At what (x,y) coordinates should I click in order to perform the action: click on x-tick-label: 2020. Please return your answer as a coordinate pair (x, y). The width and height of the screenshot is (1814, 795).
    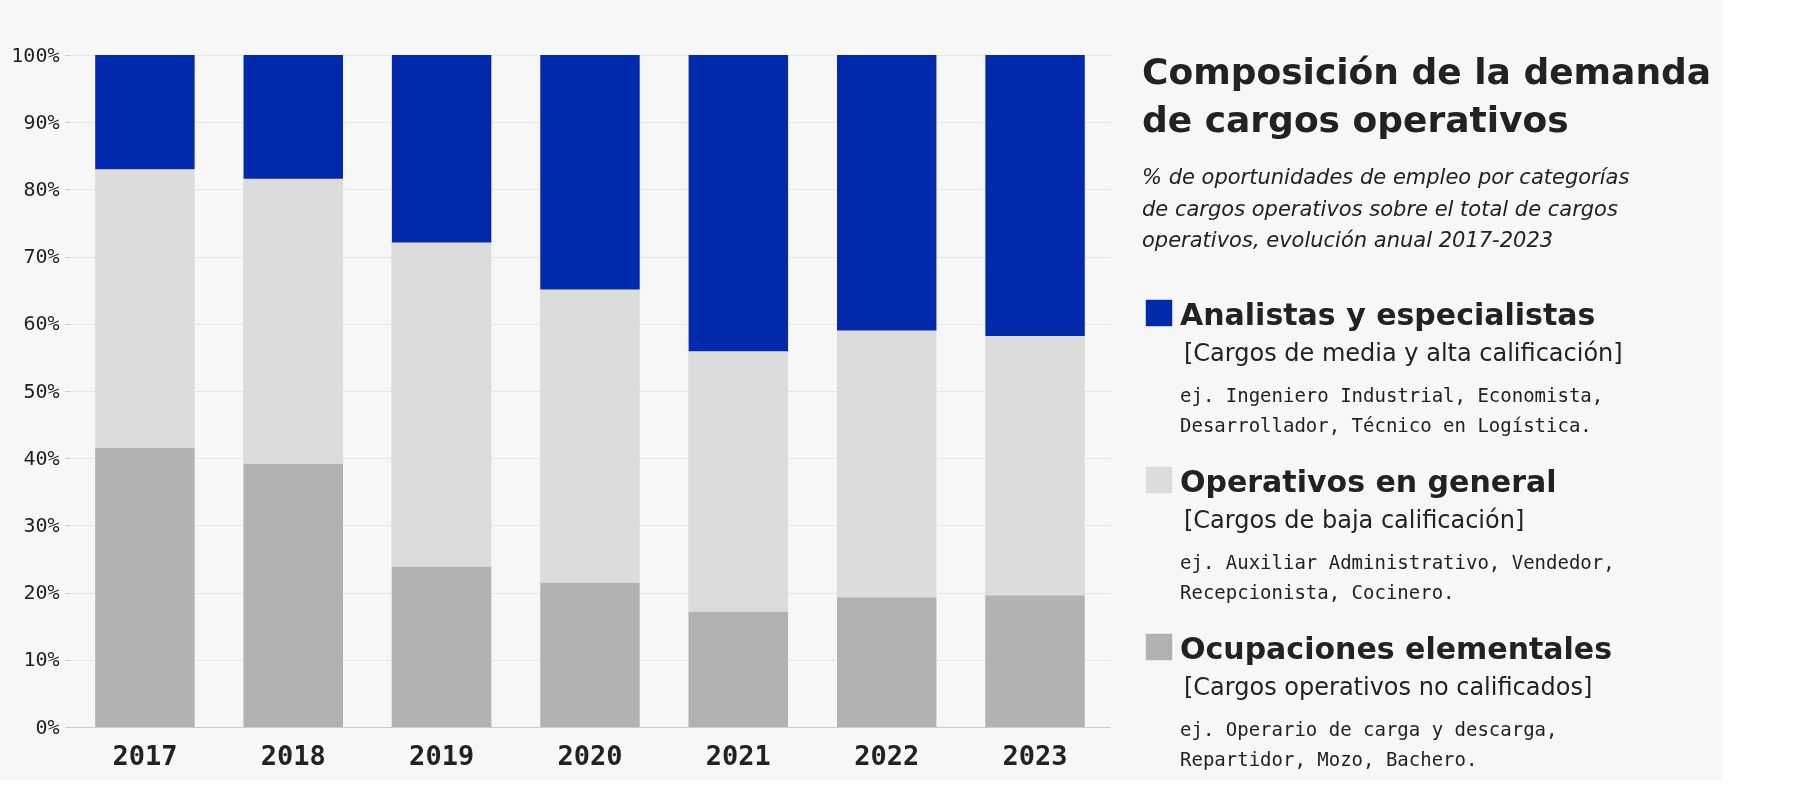
    Looking at the image, I should click on (590, 755).